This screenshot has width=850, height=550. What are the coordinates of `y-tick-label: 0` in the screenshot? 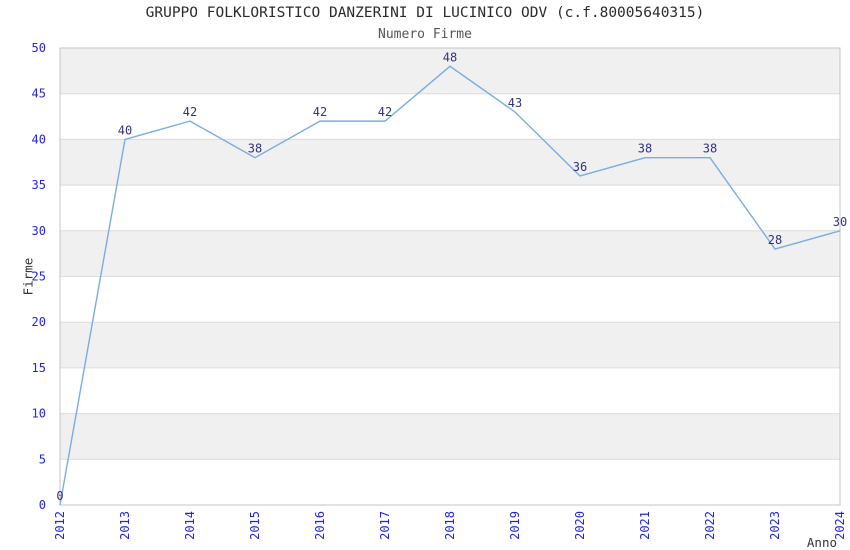 It's located at (42, 505).